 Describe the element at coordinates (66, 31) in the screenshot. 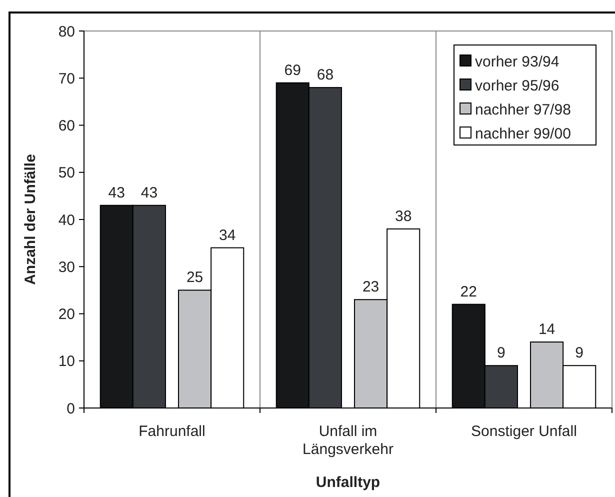

I see `y-tick-label: 80` at that location.